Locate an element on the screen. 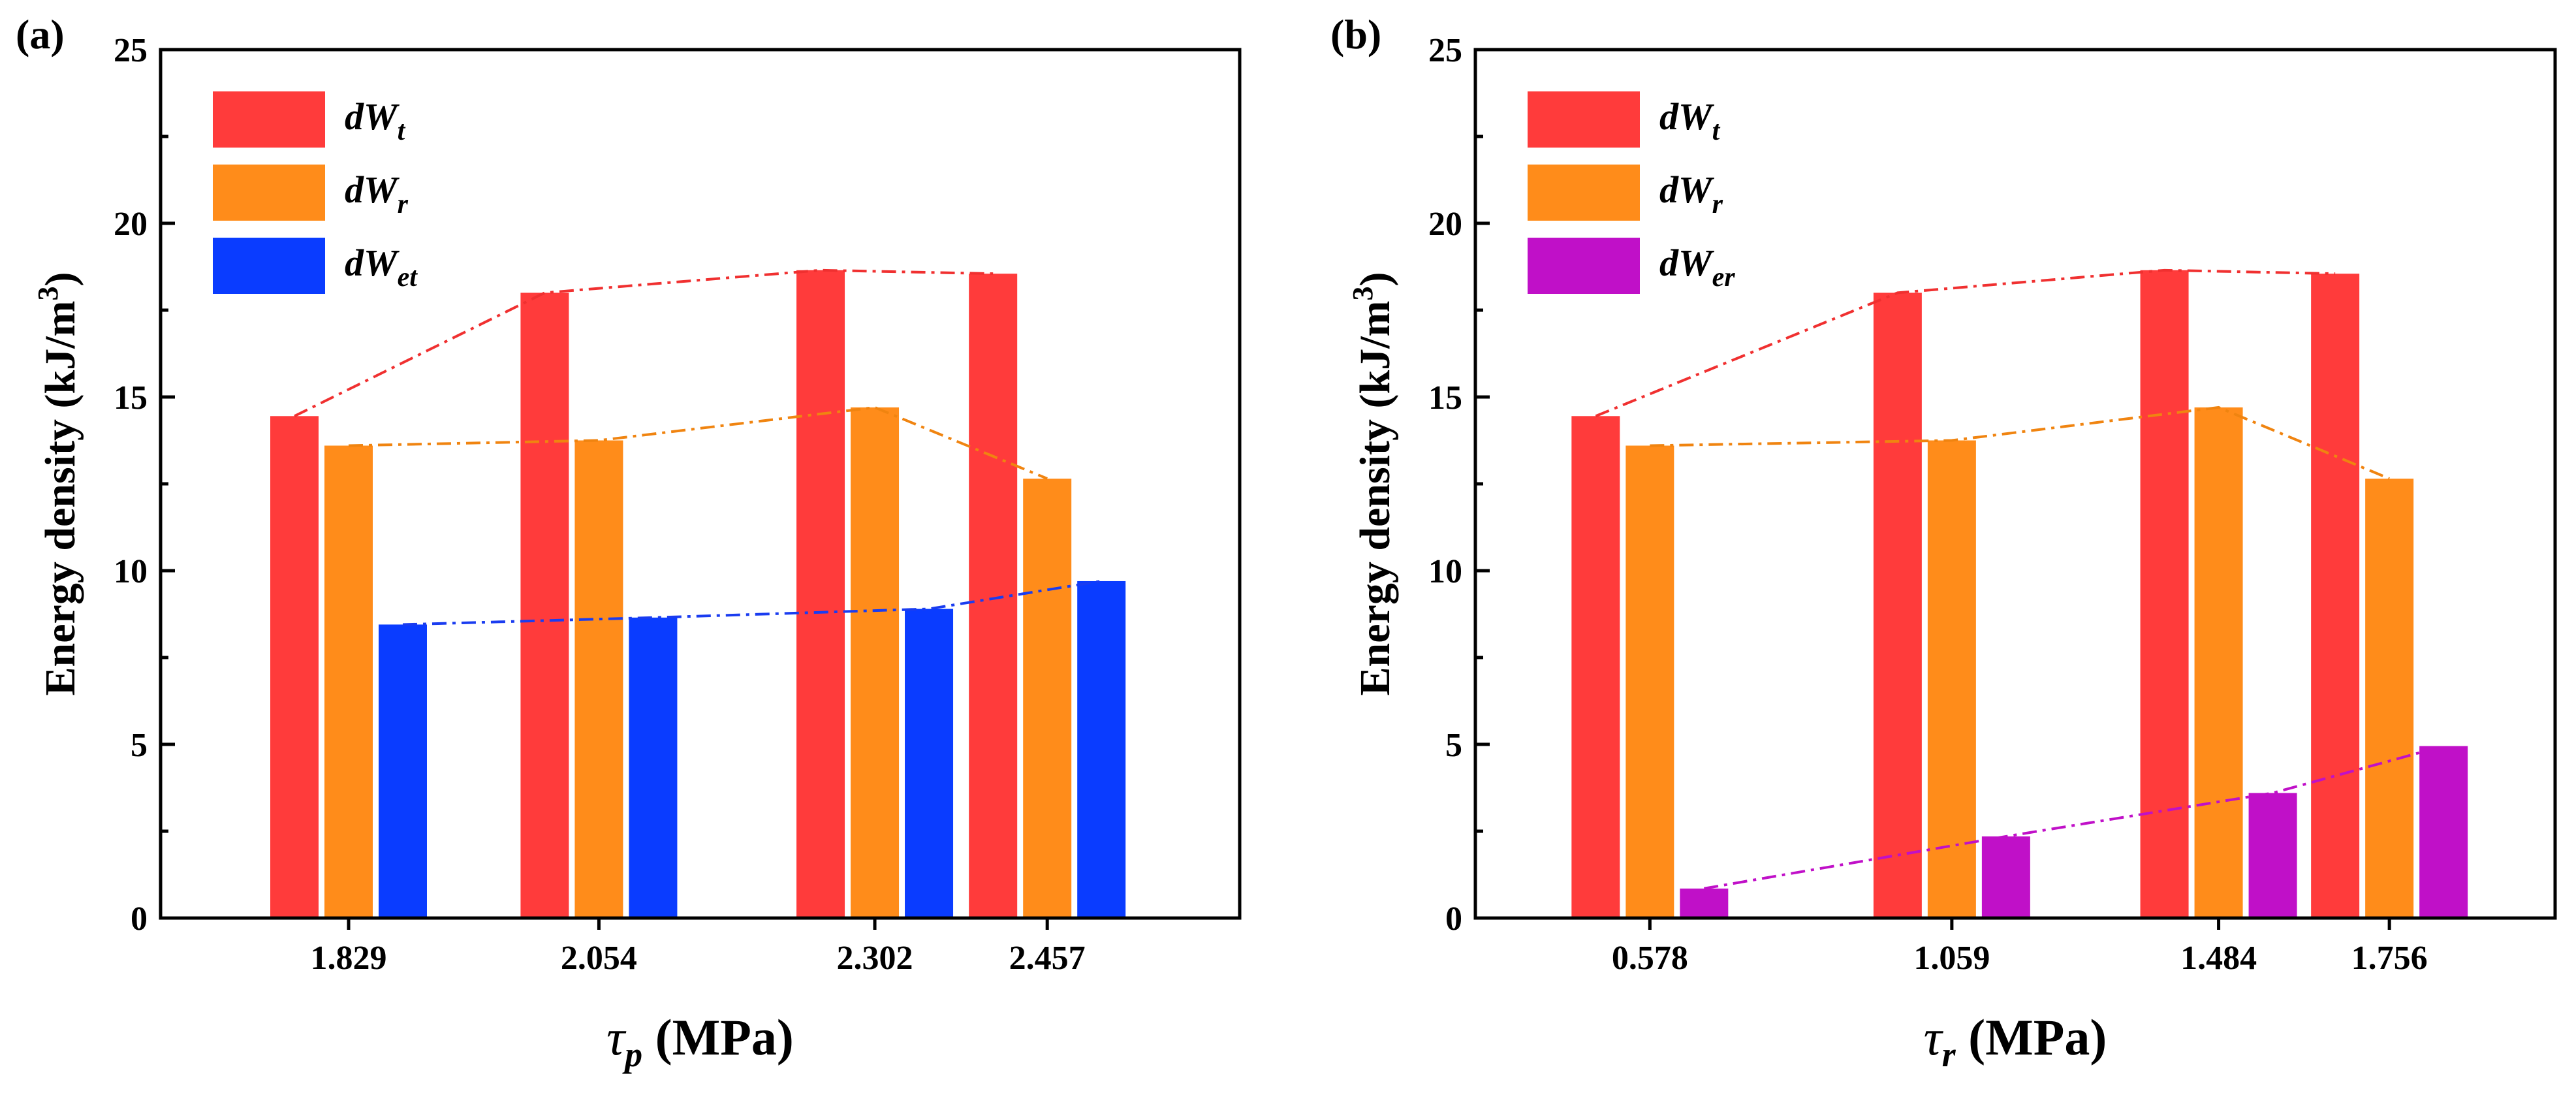 The height and width of the screenshot is (1095, 2576). bar-dWr-1.829 is located at coordinates (349, 681).